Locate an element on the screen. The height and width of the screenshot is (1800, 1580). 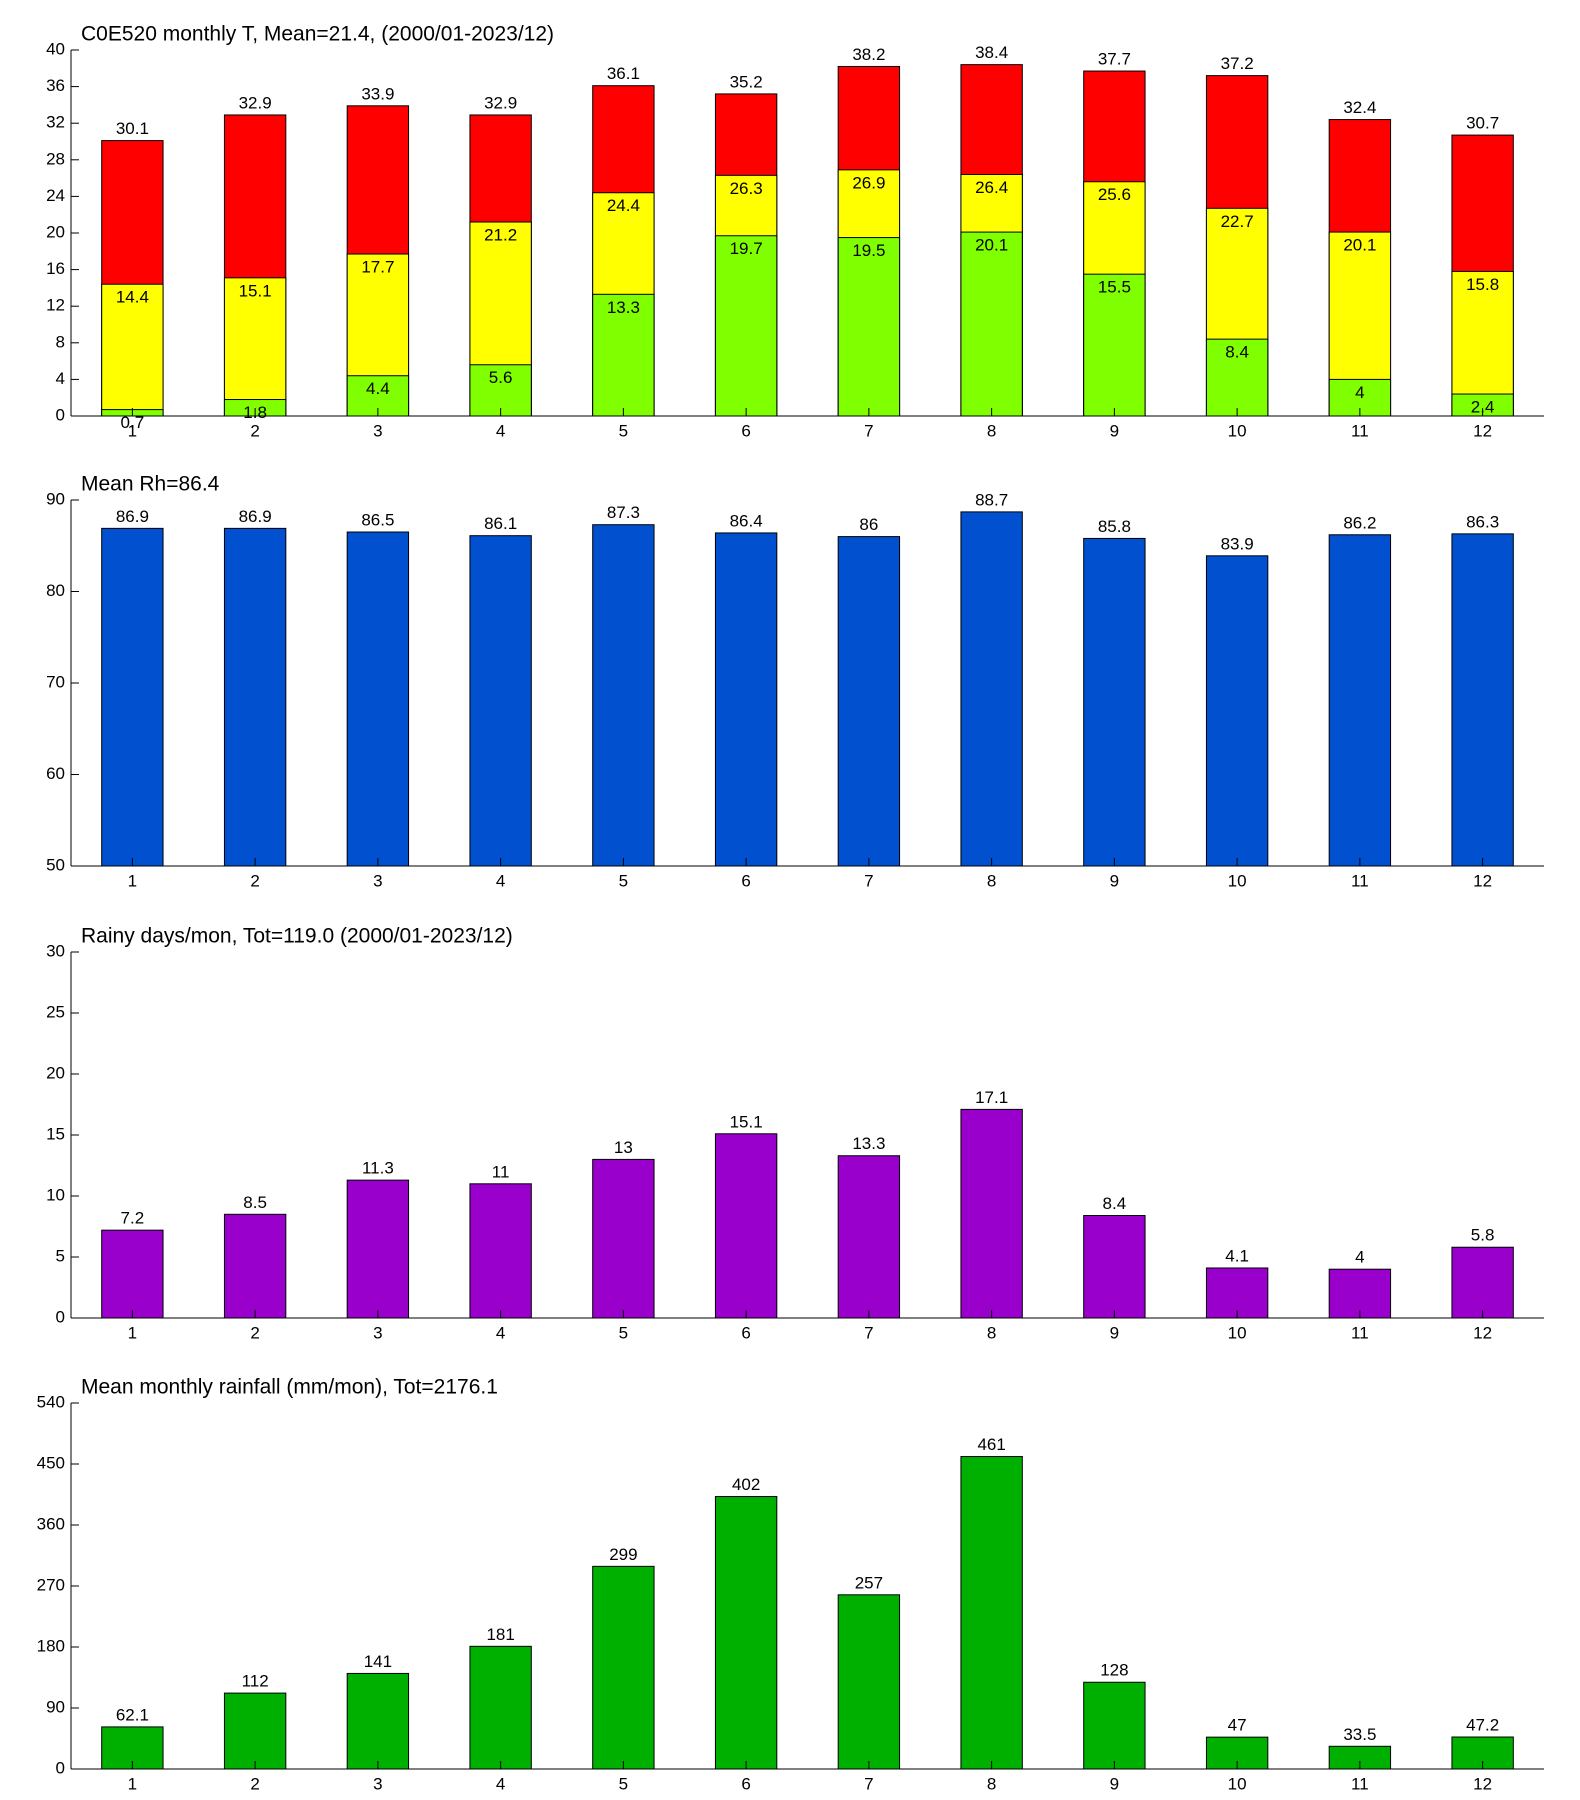
x-tick-label: 9 is located at coordinates (1114, 1332).